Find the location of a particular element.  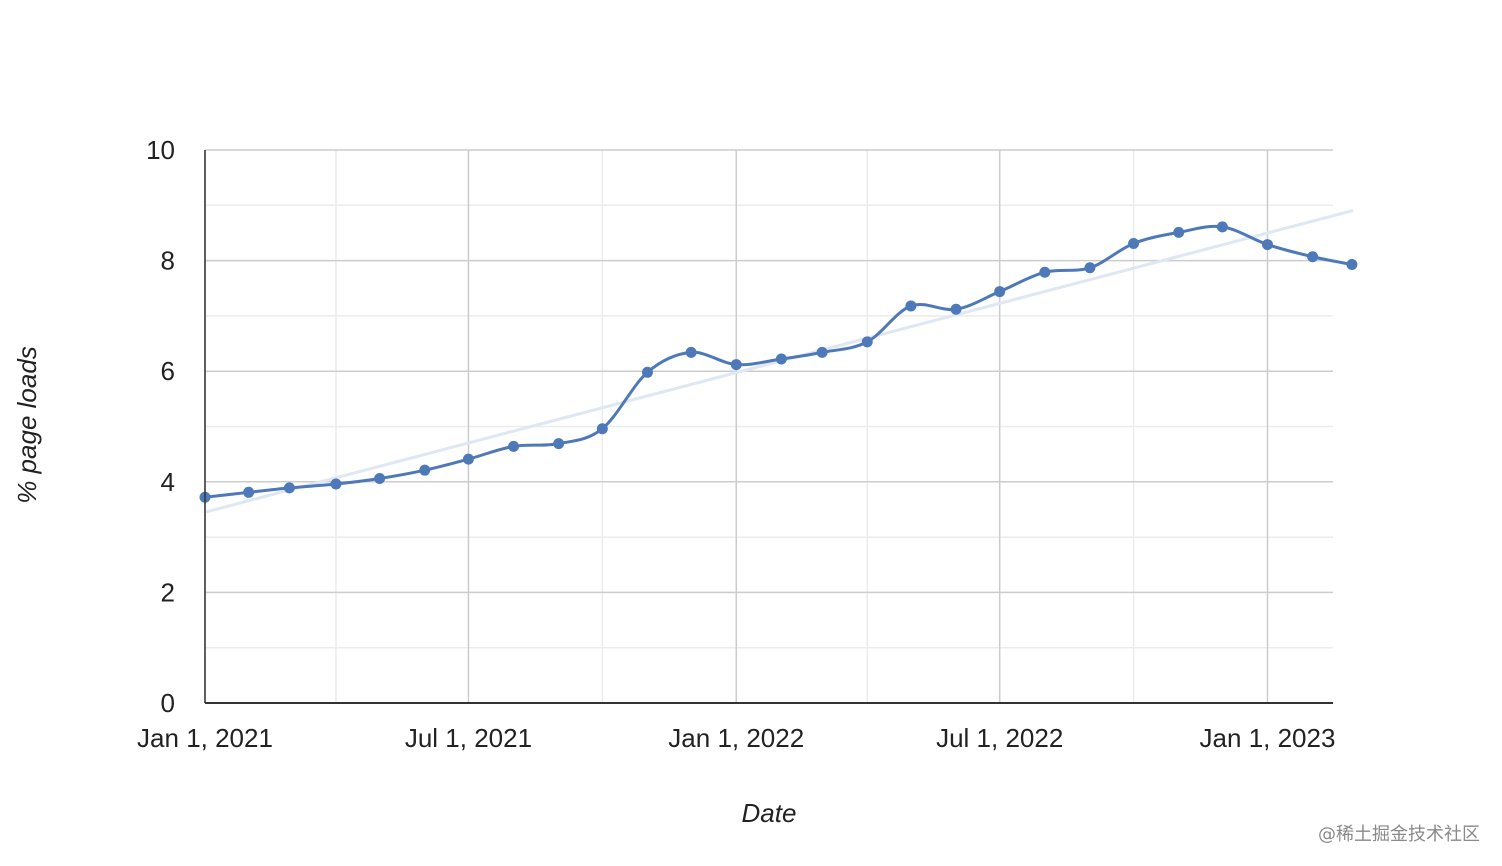

y-tick-label: 2 is located at coordinates (168, 592).